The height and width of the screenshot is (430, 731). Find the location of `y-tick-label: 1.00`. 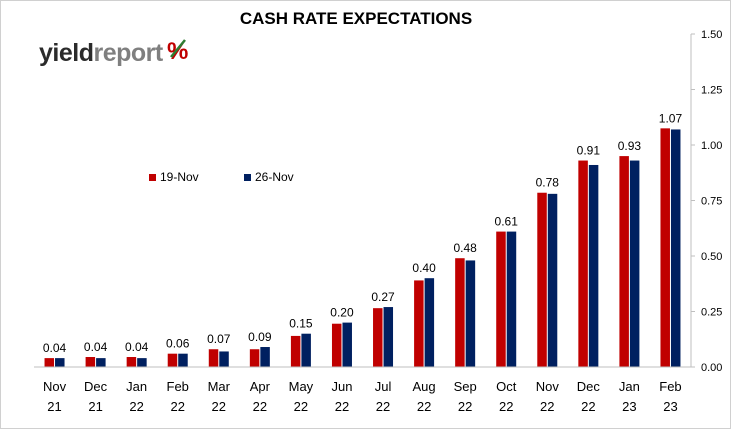

y-tick-label: 1.00 is located at coordinates (711, 146).